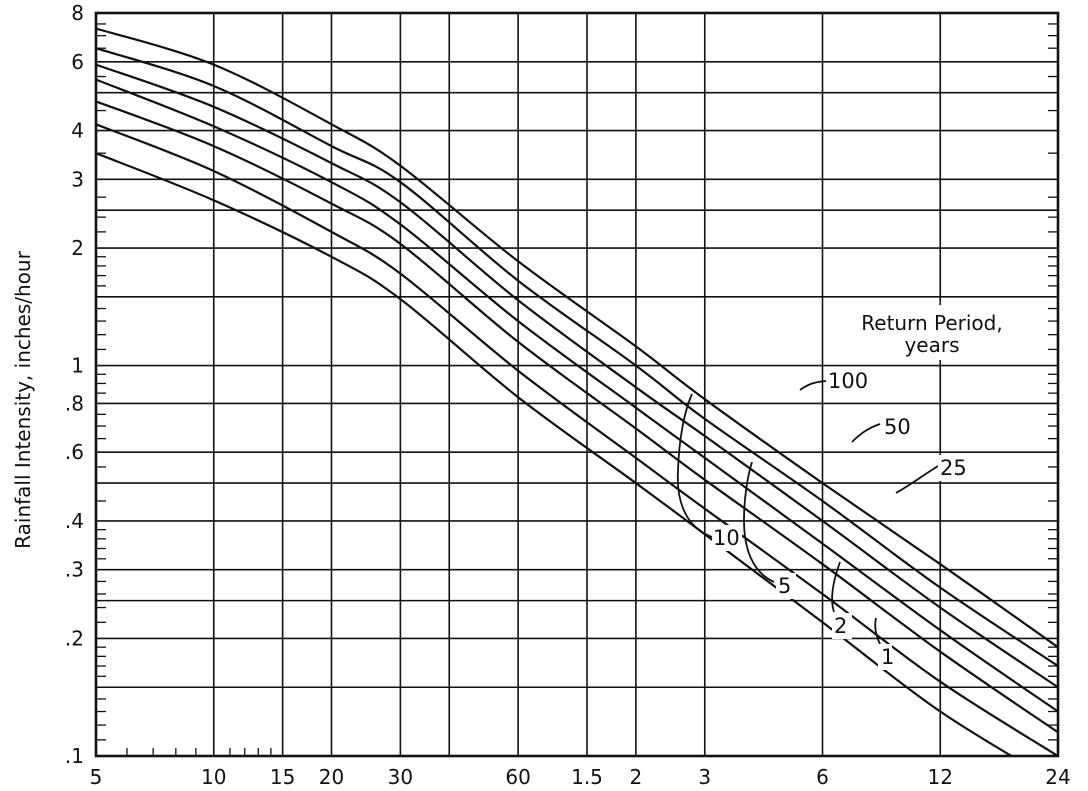 Image resolution: width=1088 pixels, height=791 pixels. I want to click on x-tick-label: 30, so click(400, 777).